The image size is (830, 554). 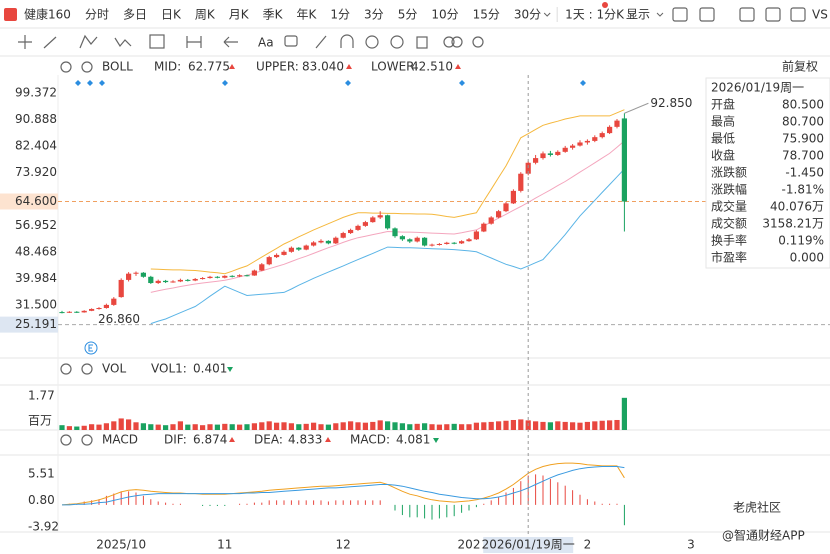 What do you see at coordinates (729, 240) in the screenshot?
I see `info-label: 换手率` at bounding box center [729, 240].